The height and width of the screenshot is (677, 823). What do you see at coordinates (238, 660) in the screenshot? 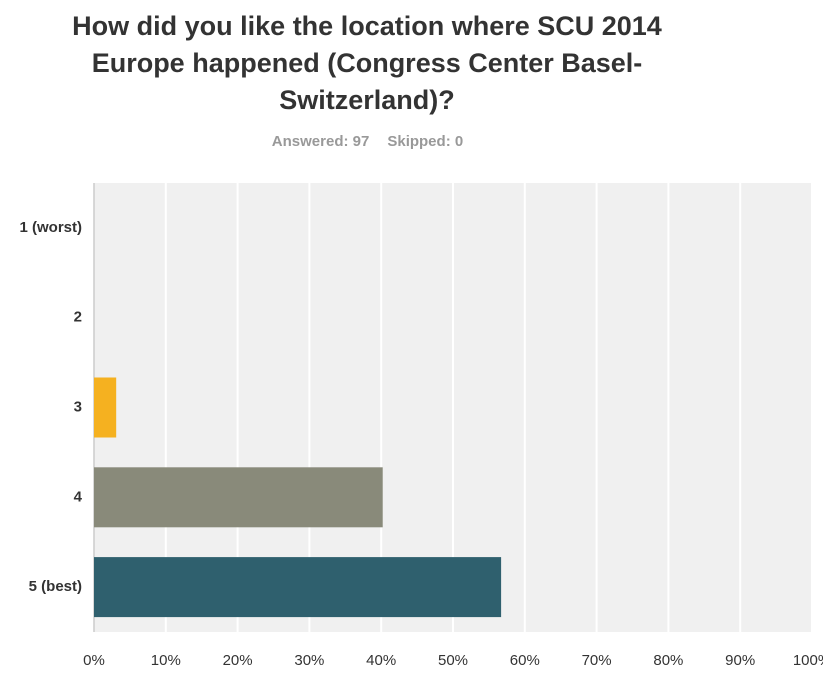
I see `x-tick-label: 20%` at bounding box center [238, 660].